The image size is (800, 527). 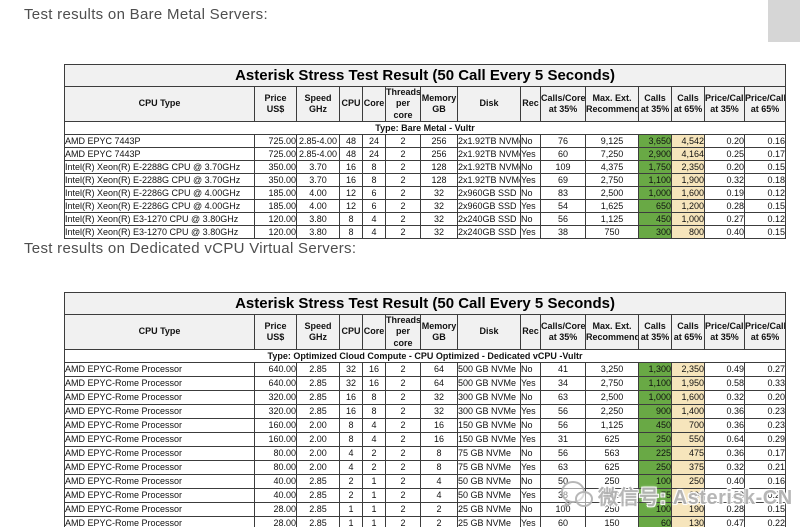 I want to click on table-cell: 640.00, so click(x=275, y=383).